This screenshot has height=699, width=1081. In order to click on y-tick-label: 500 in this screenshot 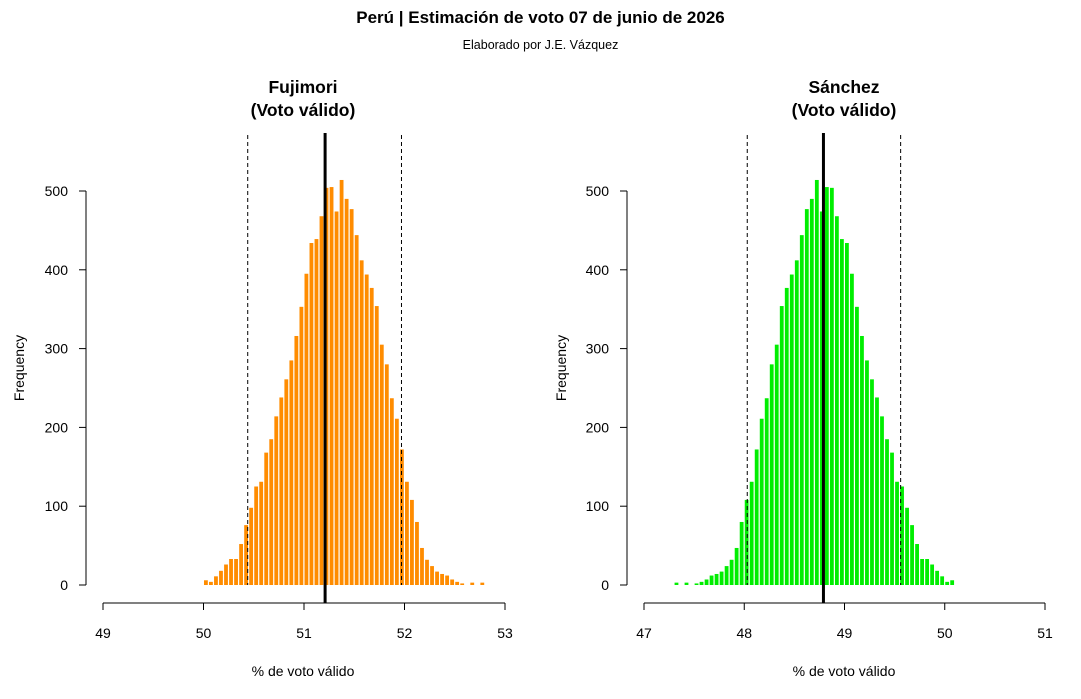, I will do `click(598, 191)`.